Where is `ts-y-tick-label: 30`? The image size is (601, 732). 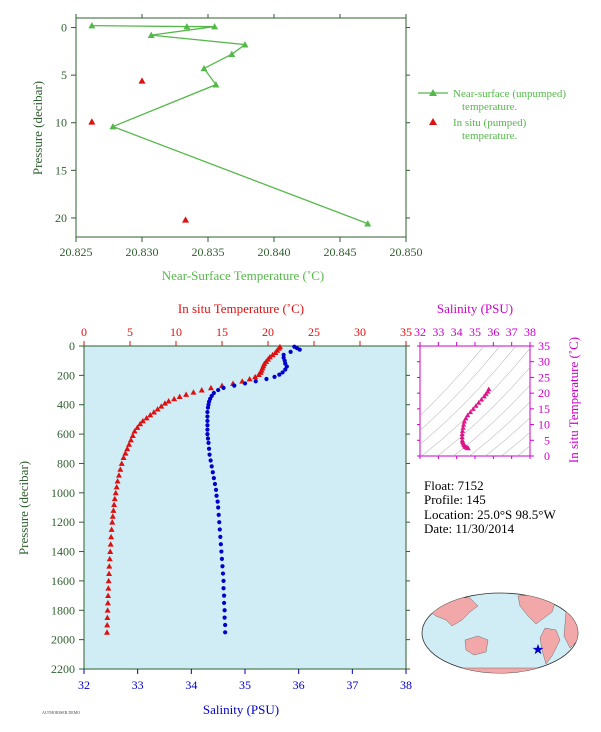
ts-y-tick-label: 30 is located at coordinates (544, 362).